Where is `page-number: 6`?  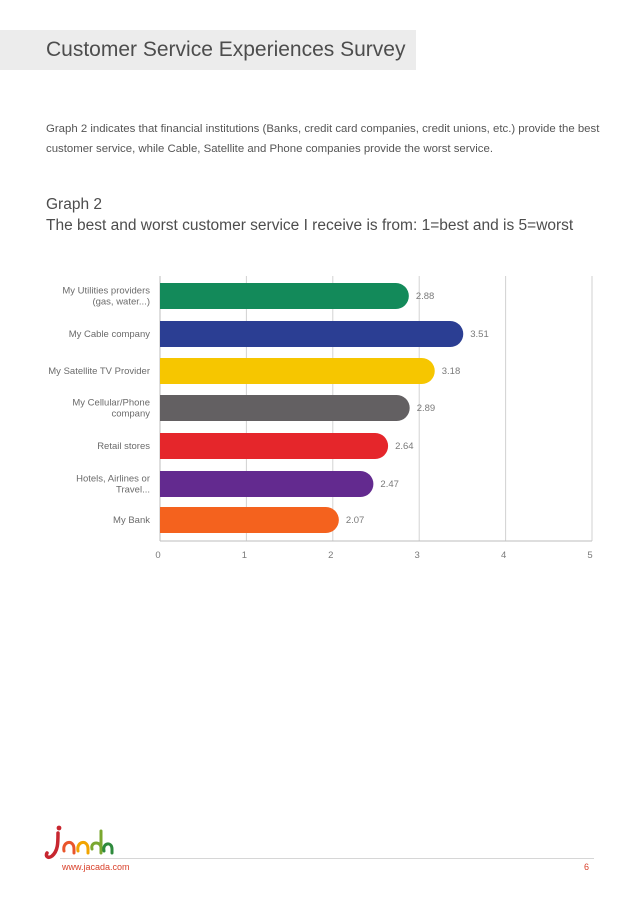
page-number: 6 is located at coordinates (587, 867).